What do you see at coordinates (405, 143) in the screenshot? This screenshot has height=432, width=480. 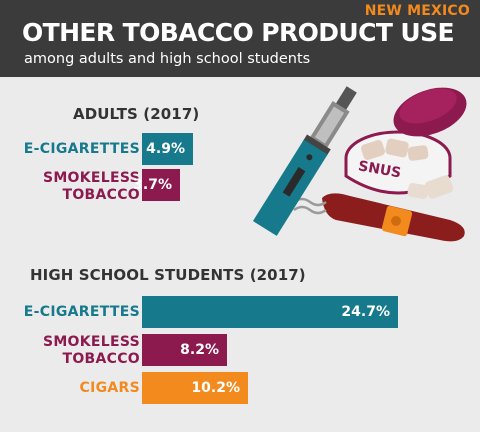 I see `snus-tin-icon: SNUS` at bounding box center [405, 143].